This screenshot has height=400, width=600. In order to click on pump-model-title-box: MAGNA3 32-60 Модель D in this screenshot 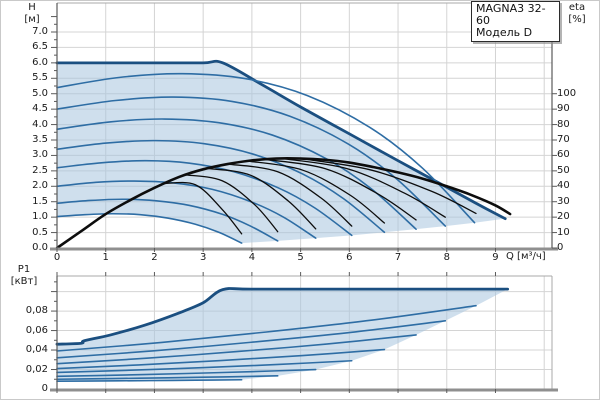, I will do `click(515, 21)`.